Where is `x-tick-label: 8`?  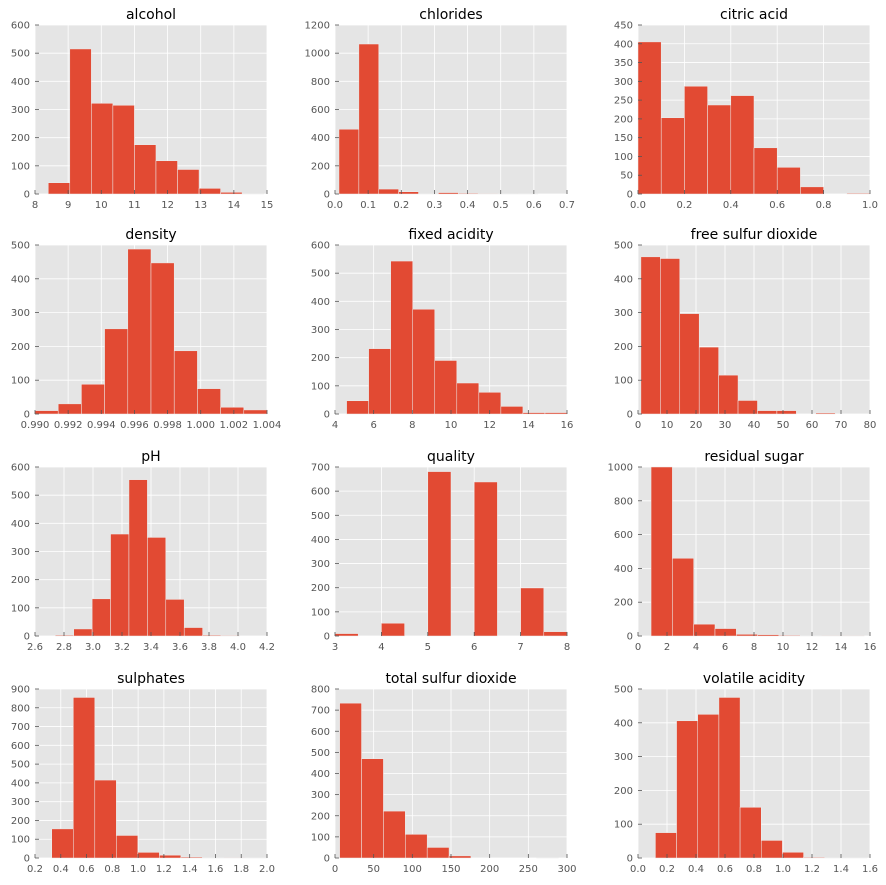 x-tick-label: 8 is located at coordinates (567, 647).